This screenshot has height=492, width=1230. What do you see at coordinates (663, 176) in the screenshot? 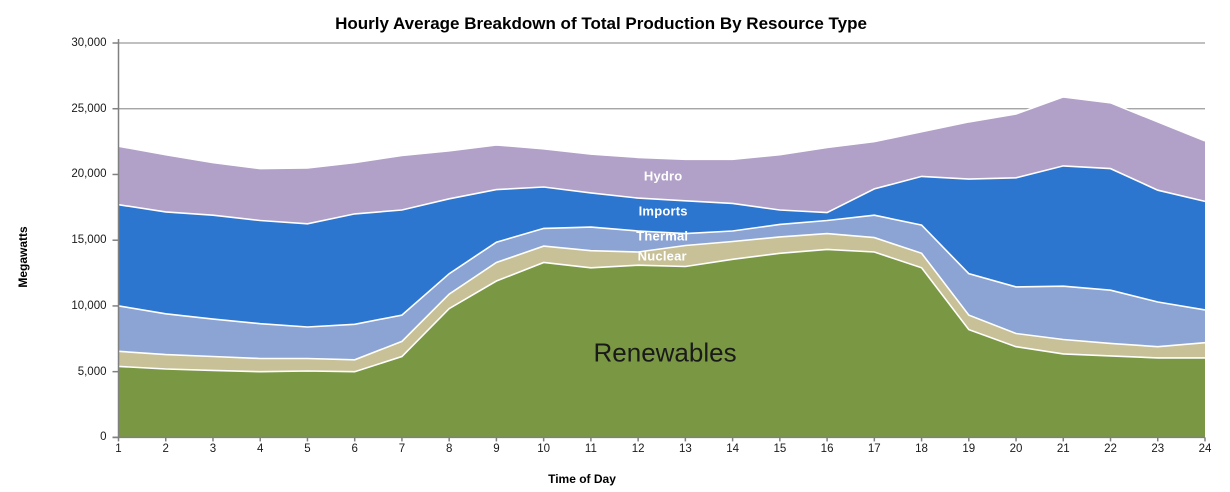
I see `series-label-hydro: Hydro` at bounding box center [663, 176].